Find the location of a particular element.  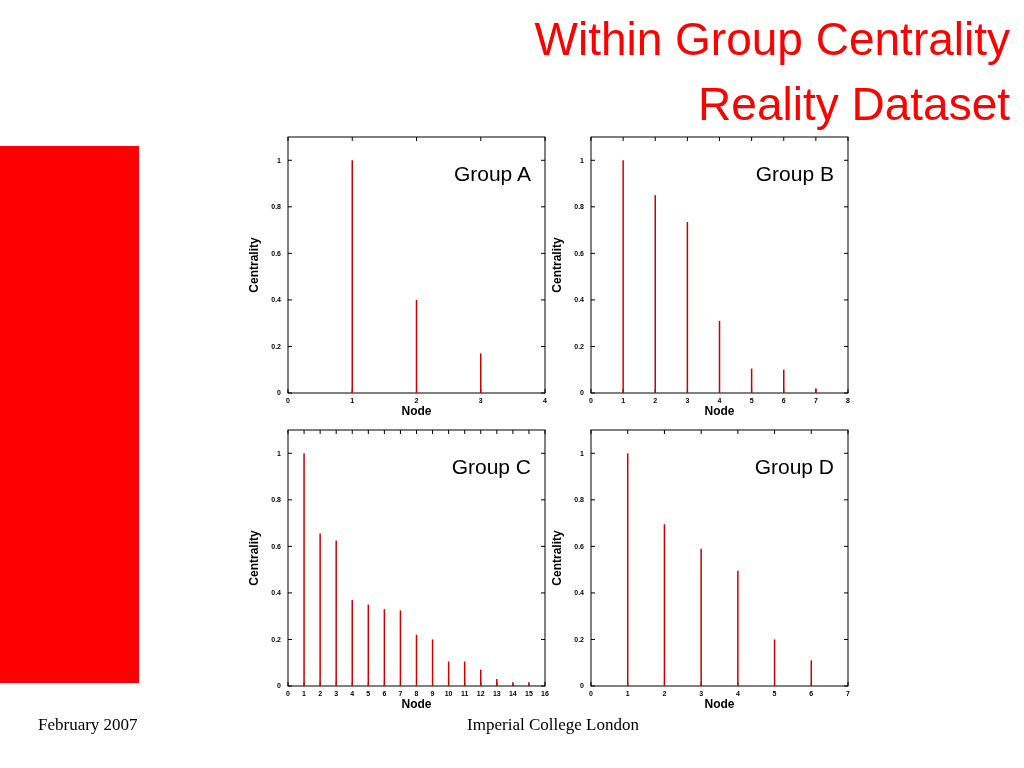

text: Group C is located at coordinates (491, 466).